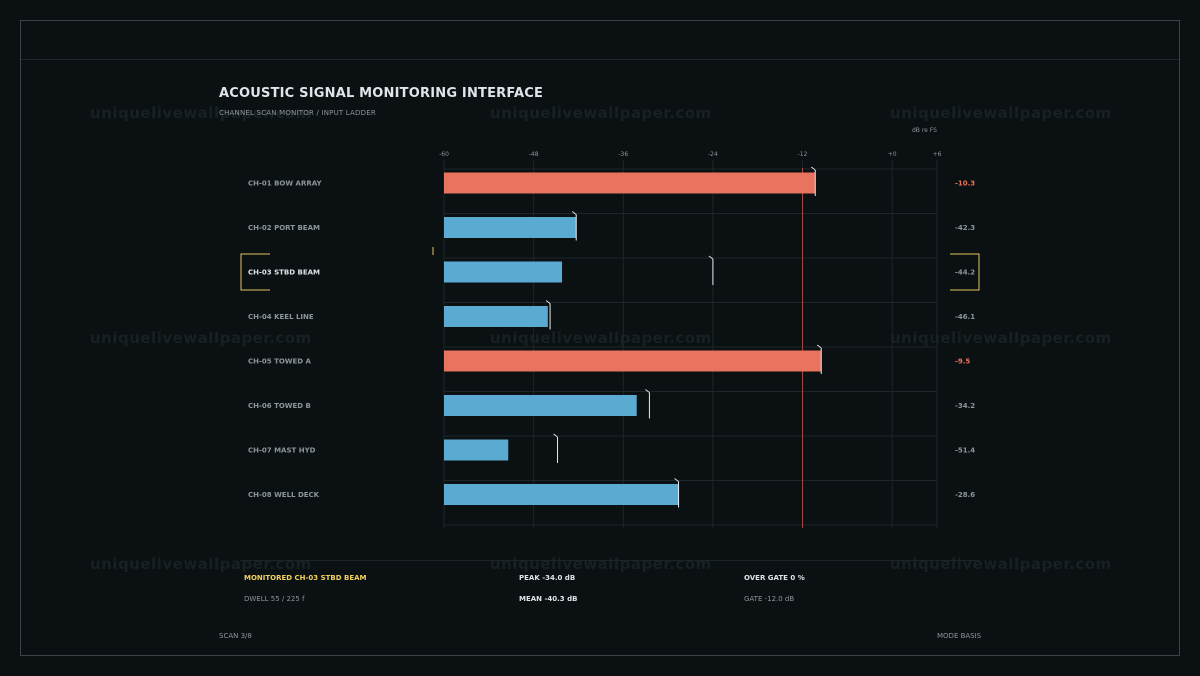 The height and width of the screenshot is (676, 1200). Describe the element at coordinates (774, 578) in the screenshot. I see `over-gate-readout: OVER GATE 0 %` at that location.